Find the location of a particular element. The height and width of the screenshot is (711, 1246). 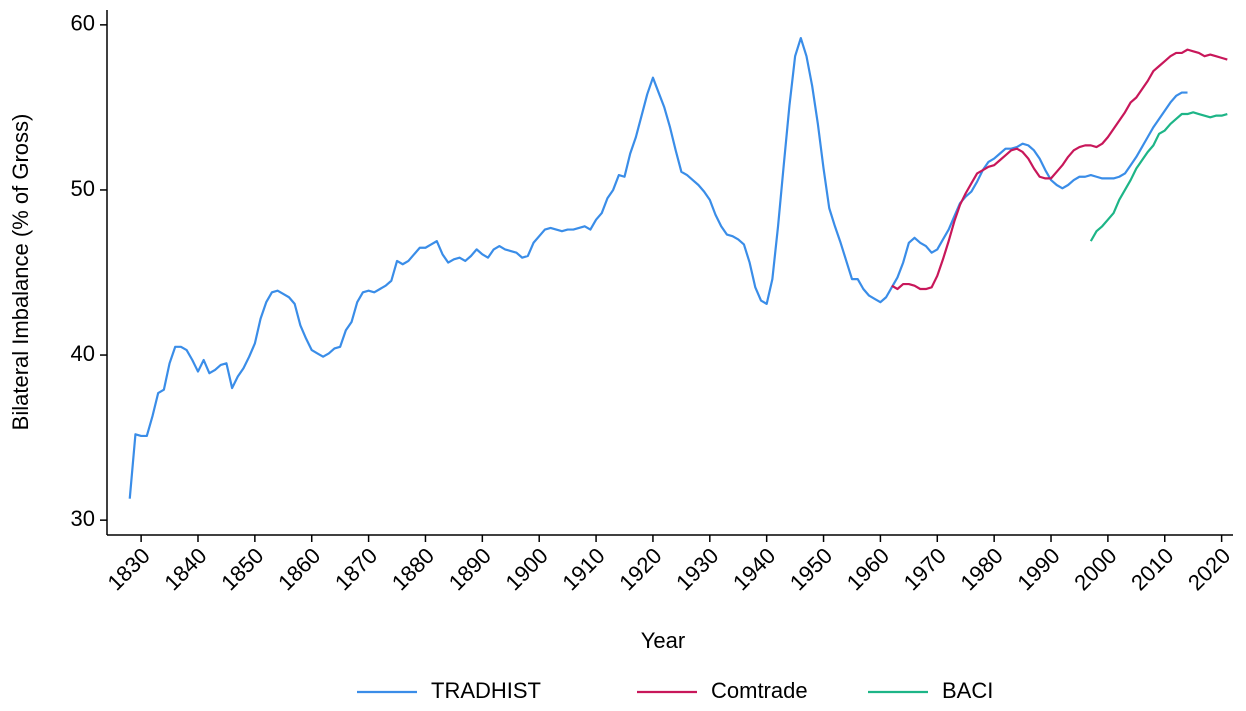

x-axis-label: Year is located at coordinates (663, 640).